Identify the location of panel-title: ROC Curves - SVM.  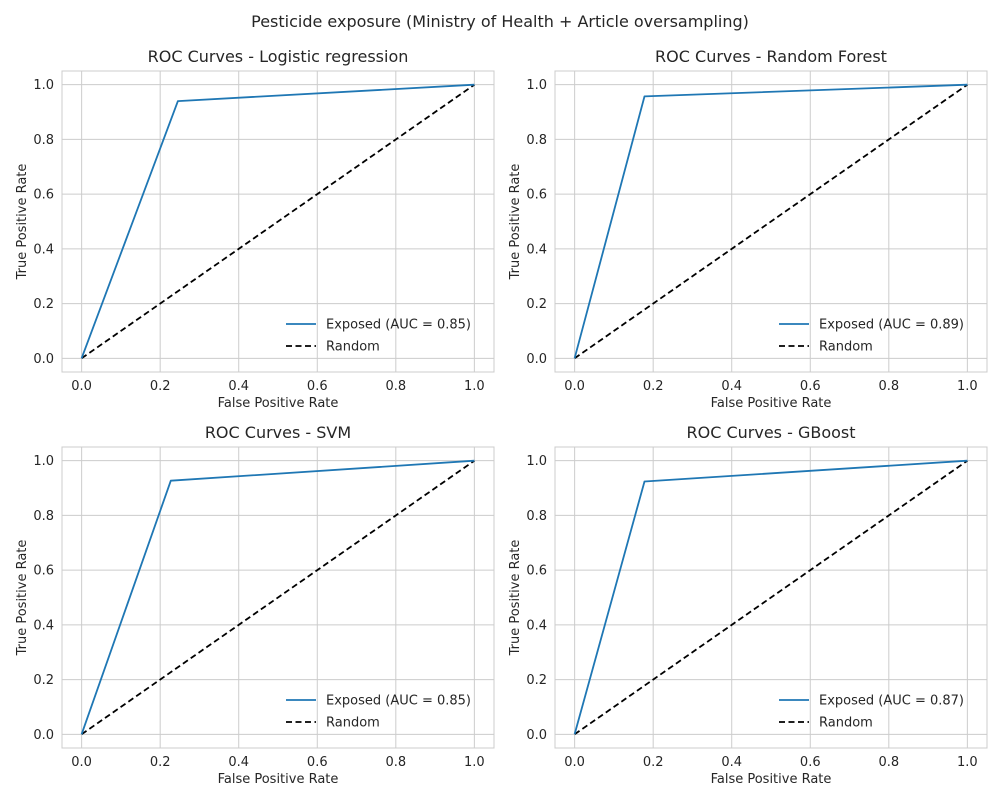
(278, 432).